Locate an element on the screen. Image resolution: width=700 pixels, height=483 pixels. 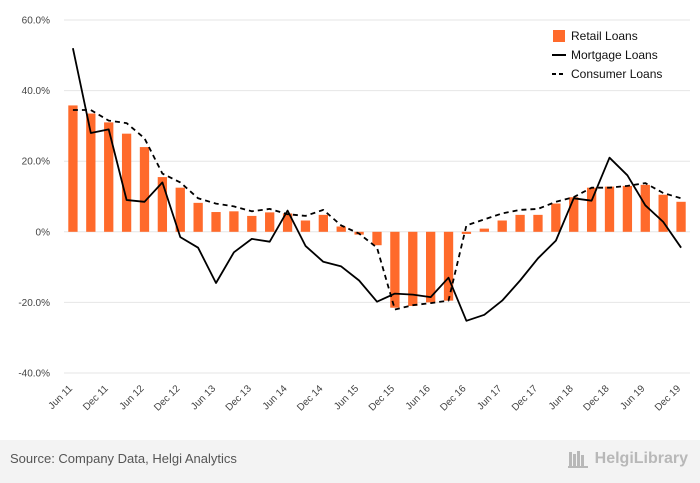
brand-logo: HelgiLibrary is located at coordinates (627, 459).